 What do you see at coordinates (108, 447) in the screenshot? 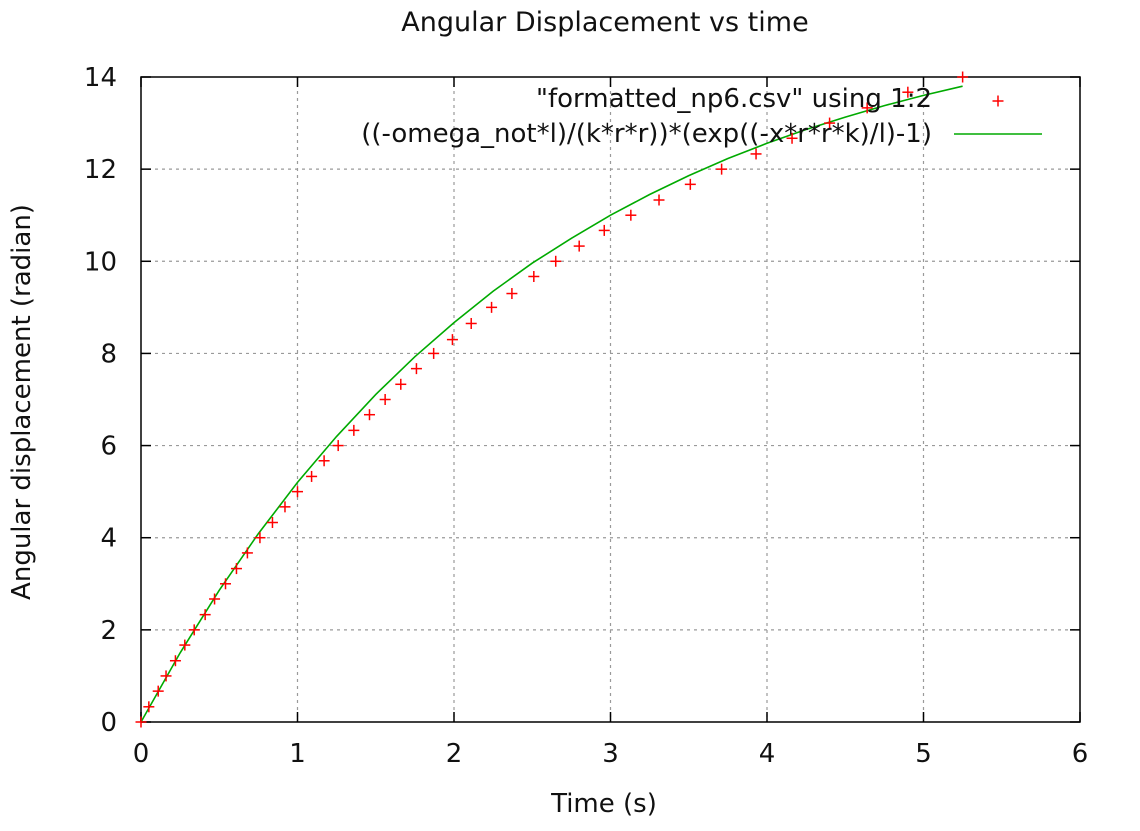
I see `y-tick-label: 6` at bounding box center [108, 447].